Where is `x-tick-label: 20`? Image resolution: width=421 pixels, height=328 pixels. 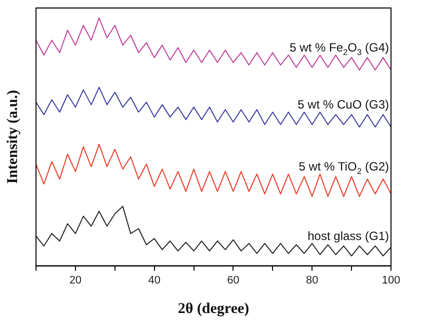
x-tick-label: 20 is located at coordinates (75, 280).